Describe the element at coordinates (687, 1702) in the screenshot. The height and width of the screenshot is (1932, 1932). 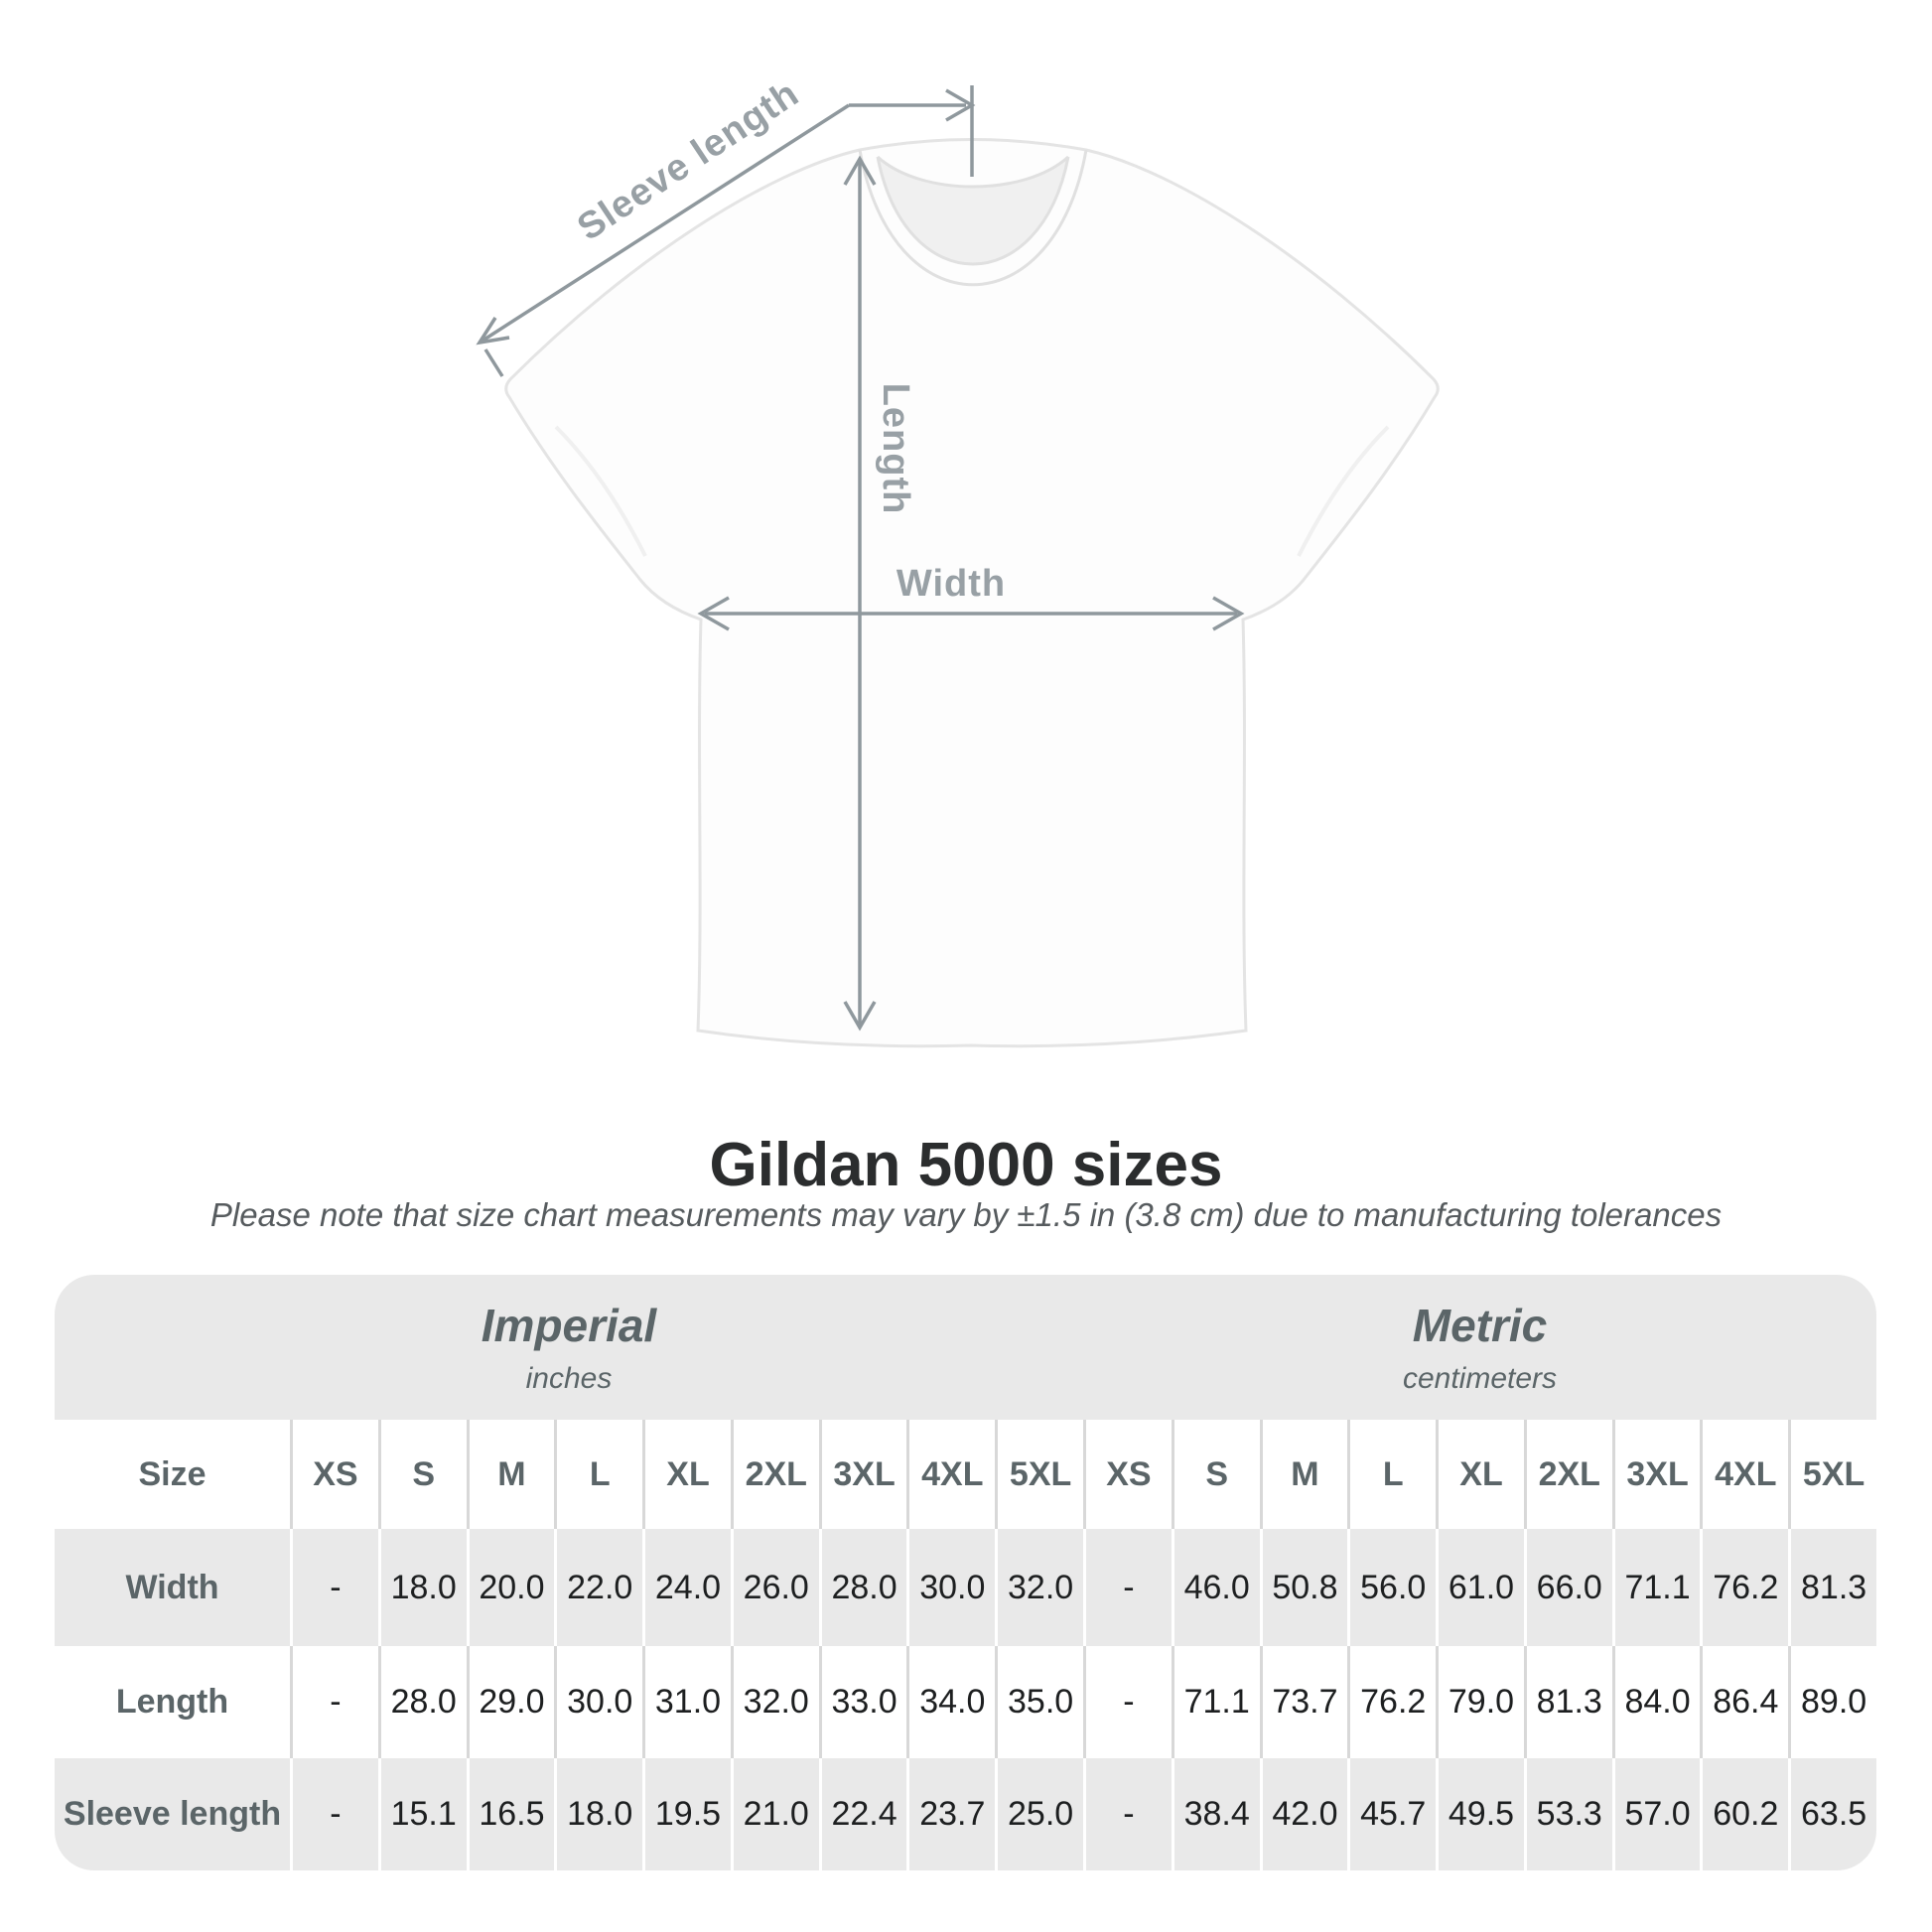
I see `table-value: 31.0` at that location.